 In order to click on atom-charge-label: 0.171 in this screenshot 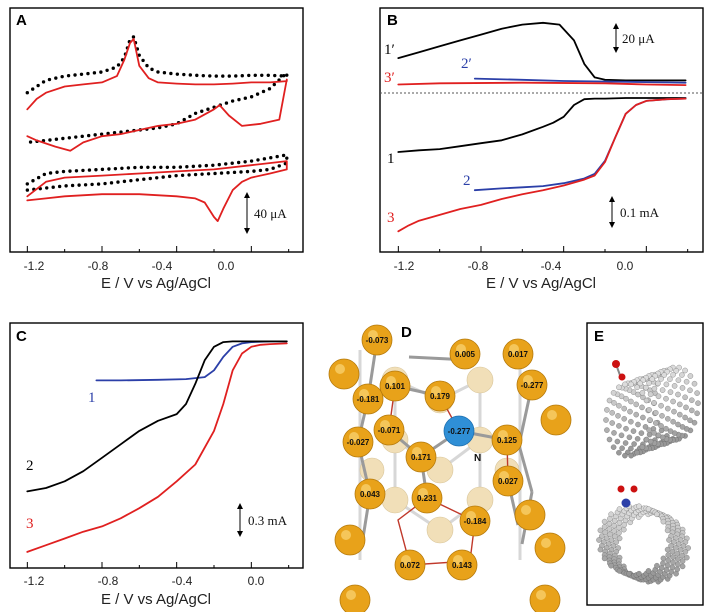, I will do `click(421, 457)`.